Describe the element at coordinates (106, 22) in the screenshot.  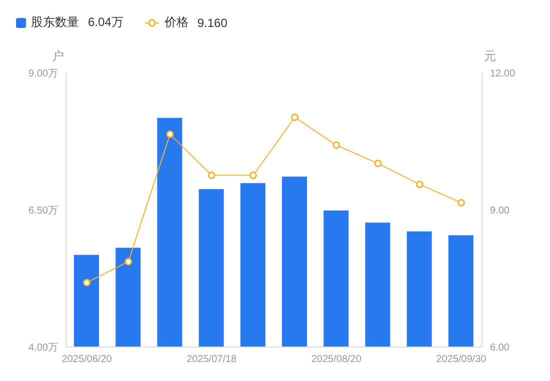
I see `text: 6.04万` at that location.